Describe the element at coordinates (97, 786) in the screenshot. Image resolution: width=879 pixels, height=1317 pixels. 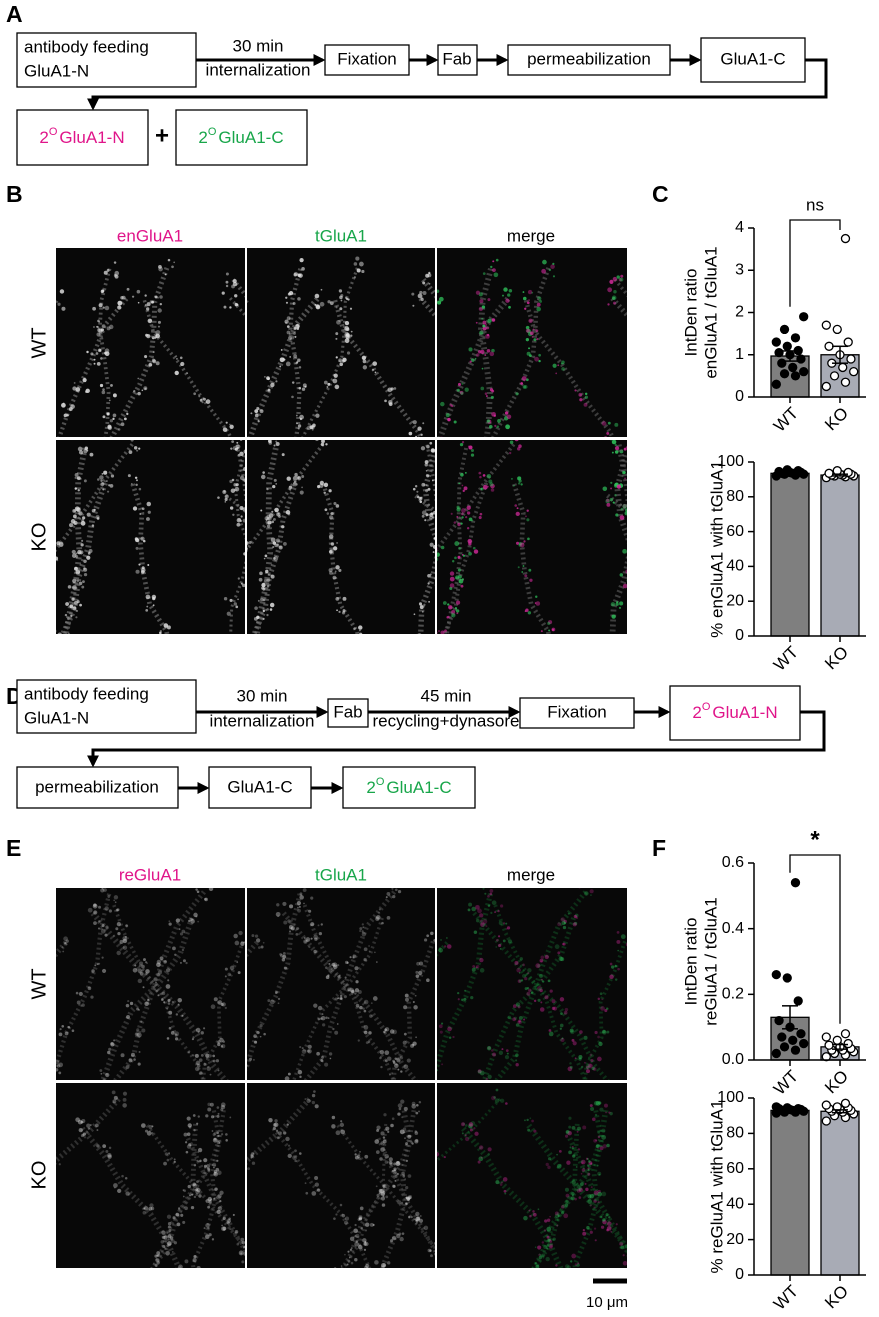
I see `box-text: permeabilization` at that location.